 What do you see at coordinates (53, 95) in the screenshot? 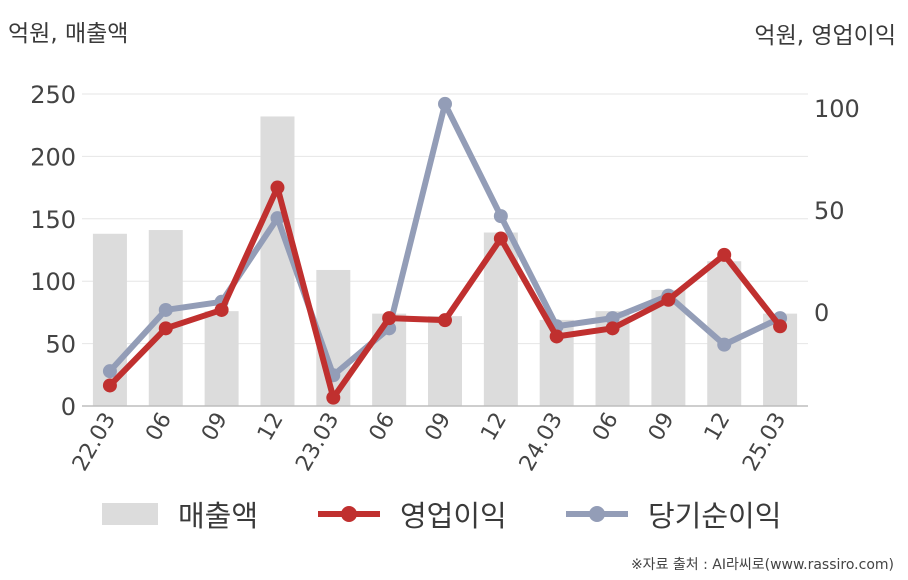
I see `left-axis-tick-label: 250` at bounding box center [53, 95].